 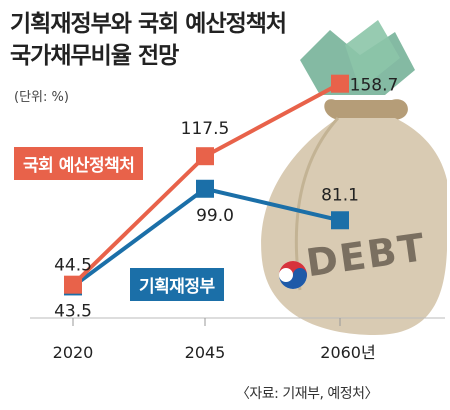 What do you see at coordinates (374, 86) in the screenshot?
I see `data-label-nabo: 158.7` at bounding box center [374, 86].